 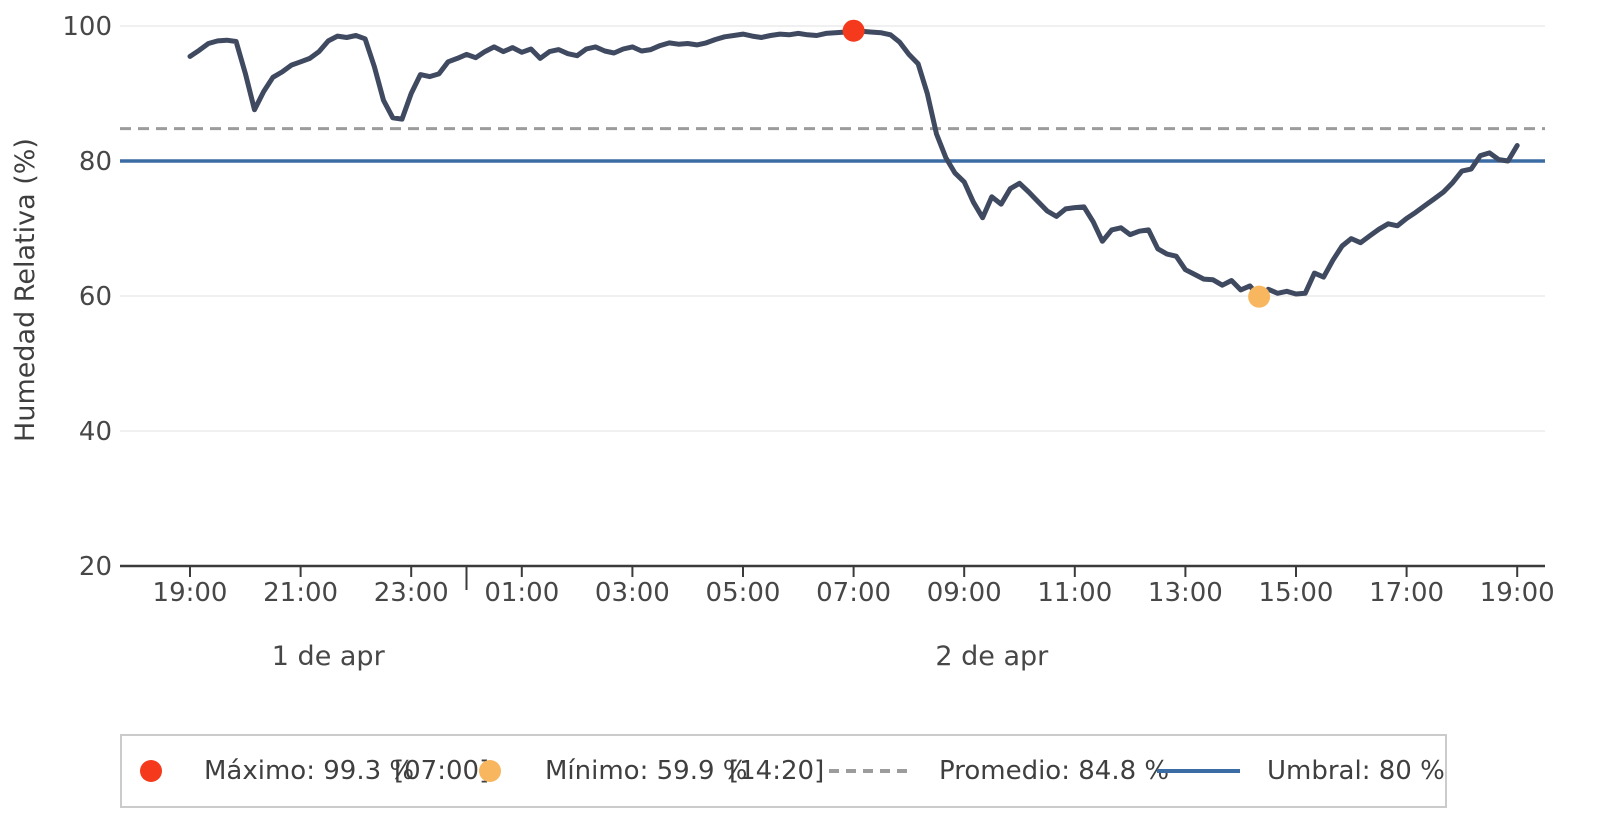 I want to click on day-label: 2 de apr, so click(x=992, y=656).